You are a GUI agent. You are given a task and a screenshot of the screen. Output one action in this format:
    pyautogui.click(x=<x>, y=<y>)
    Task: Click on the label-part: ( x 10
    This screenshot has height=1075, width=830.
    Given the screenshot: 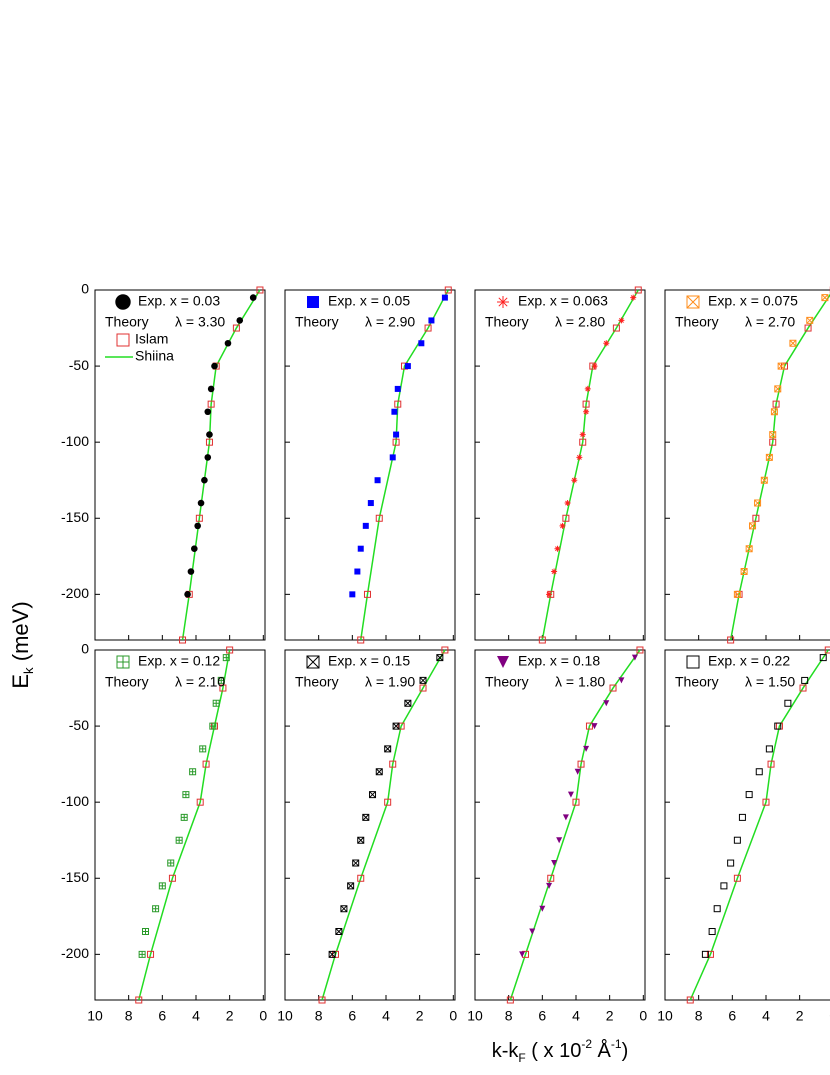 What is the action you would take?
    pyautogui.click(x=554, y=1051)
    